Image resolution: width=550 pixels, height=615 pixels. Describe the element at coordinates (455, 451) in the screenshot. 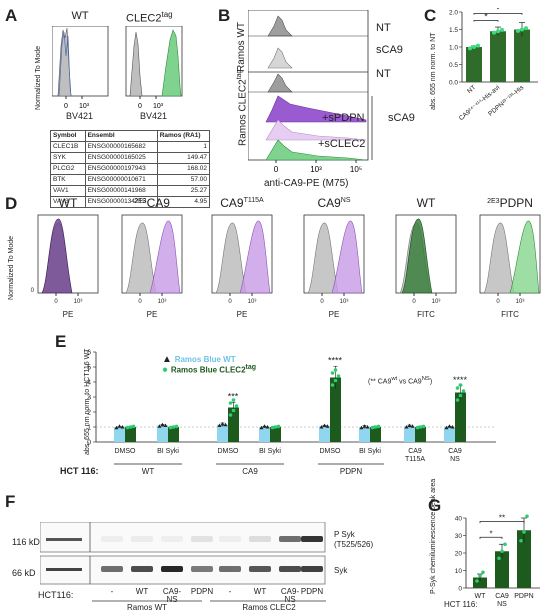

I see `e-treatment-label: CA9` at that location.